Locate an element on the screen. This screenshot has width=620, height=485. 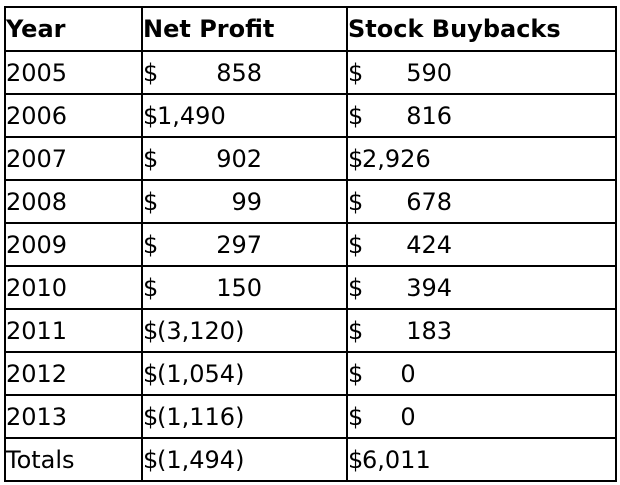
year-cell: 2005 is located at coordinates (73, 72).